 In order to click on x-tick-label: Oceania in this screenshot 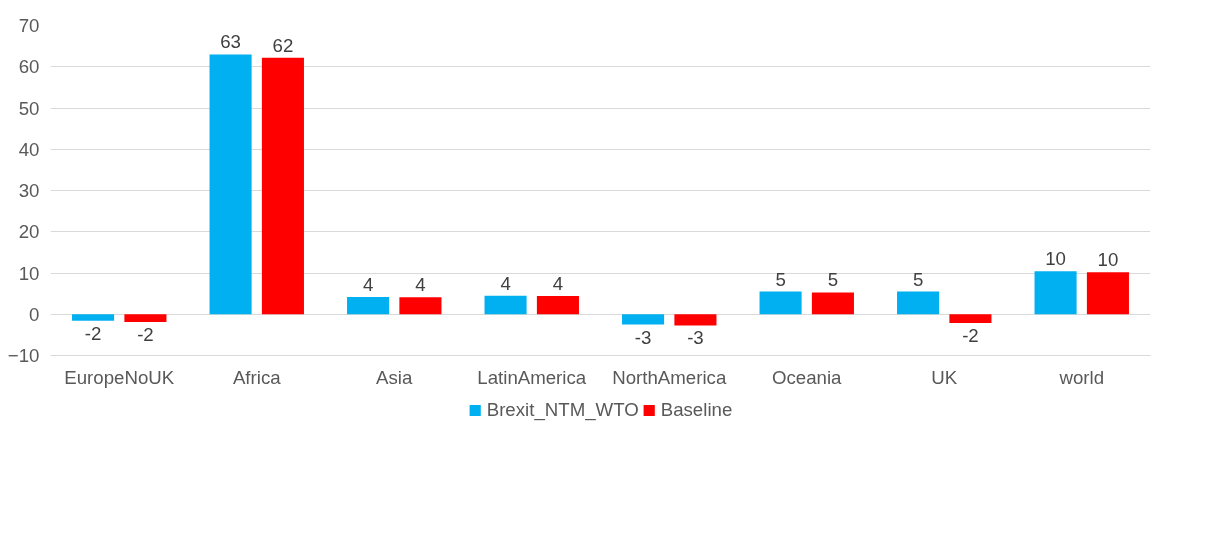, I will do `click(807, 377)`.